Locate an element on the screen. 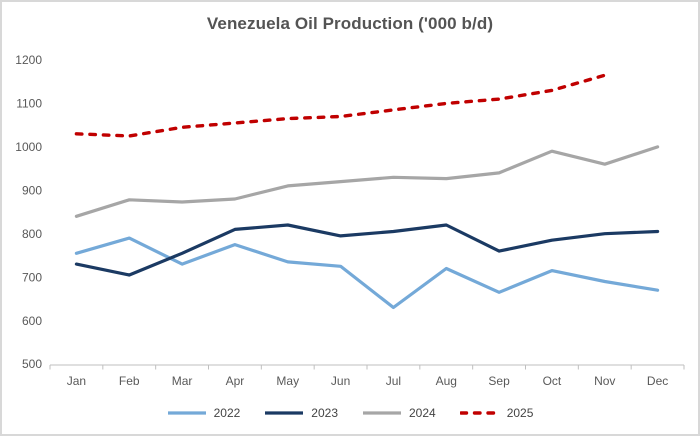  x-axis-tick-label: Dec is located at coordinates (657, 381).